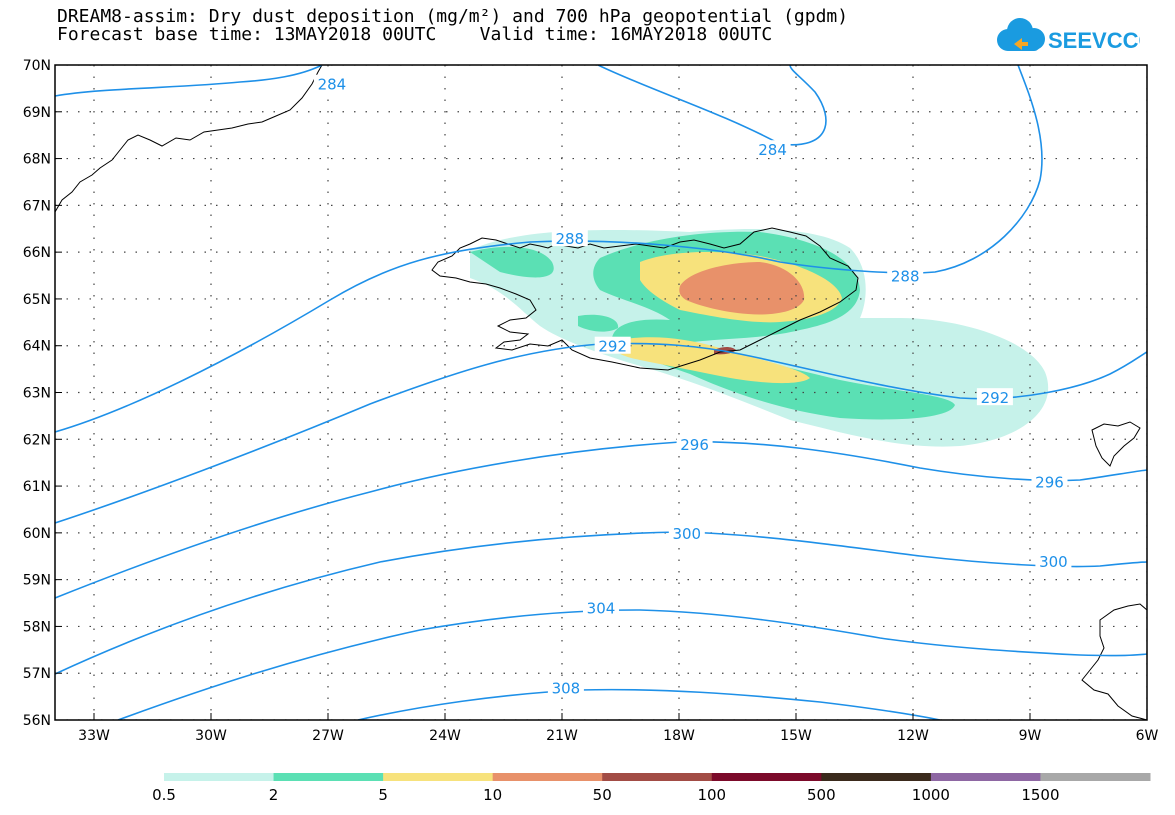 The height and width of the screenshot is (815, 1175). I want to click on lat-tick-label: 62N, so click(37, 440).